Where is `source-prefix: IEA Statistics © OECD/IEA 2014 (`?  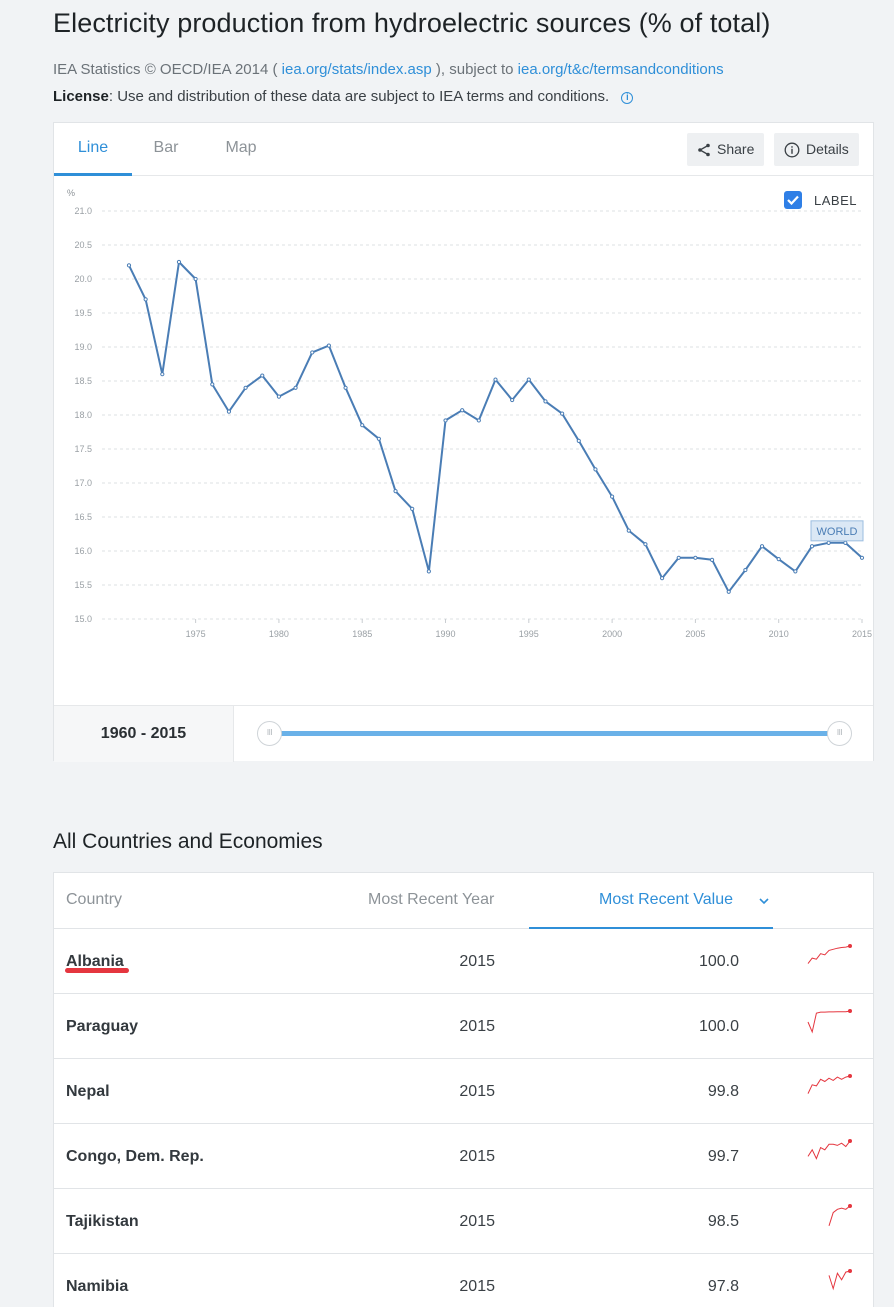
source-prefix: IEA Statistics © OECD/IEA 2014 ( is located at coordinates (165, 69).